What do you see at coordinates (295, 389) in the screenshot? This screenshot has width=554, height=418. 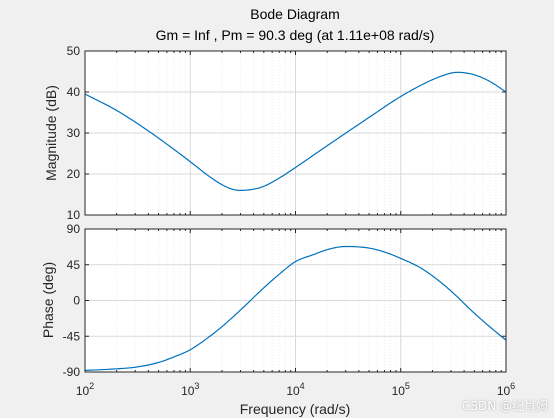 I see `phase-xtick-label: 10⁴` at bounding box center [295, 389].